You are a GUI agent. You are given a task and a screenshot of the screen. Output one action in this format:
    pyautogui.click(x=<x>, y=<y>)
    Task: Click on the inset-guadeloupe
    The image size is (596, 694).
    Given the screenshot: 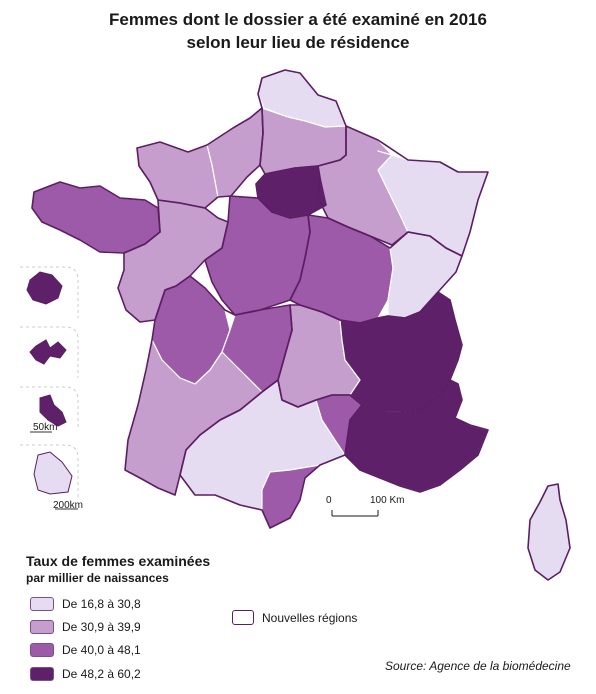 What is the action you would take?
    pyautogui.click(x=44, y=288)
    